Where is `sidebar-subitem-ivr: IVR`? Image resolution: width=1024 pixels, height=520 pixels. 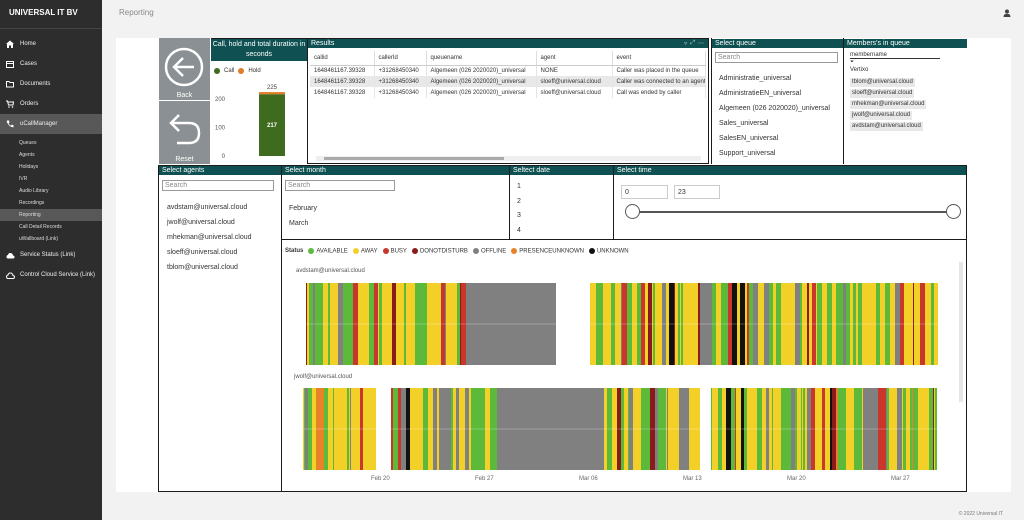 sidebar-subitem-ivr: IVR is located at coordinates (23, 179).